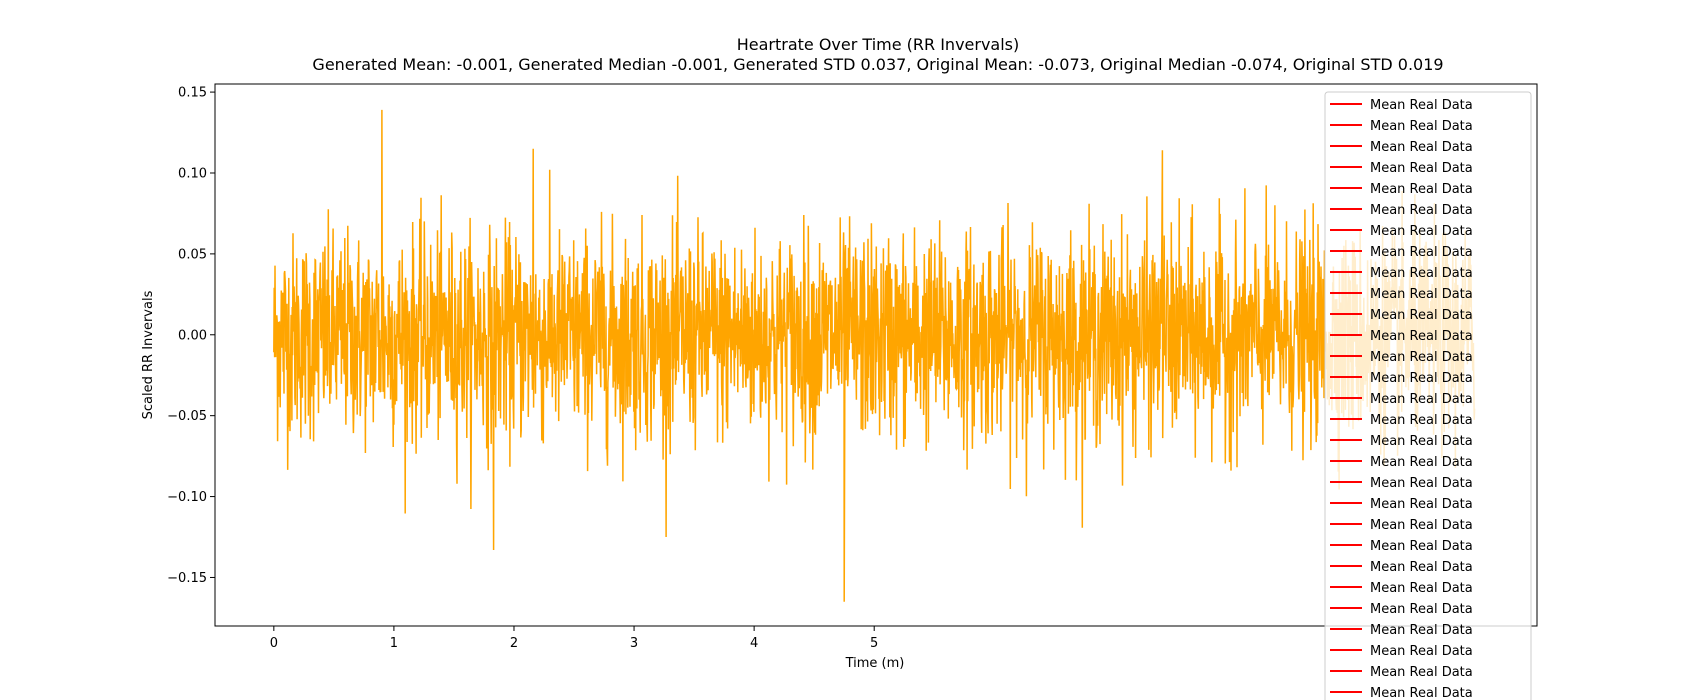 This screenshot has height=700, width=1700. What do you see at coordinates (187, 416) in the screenshot?
I see `y-tick-label: −0.05` at bounding box center [187, 416].